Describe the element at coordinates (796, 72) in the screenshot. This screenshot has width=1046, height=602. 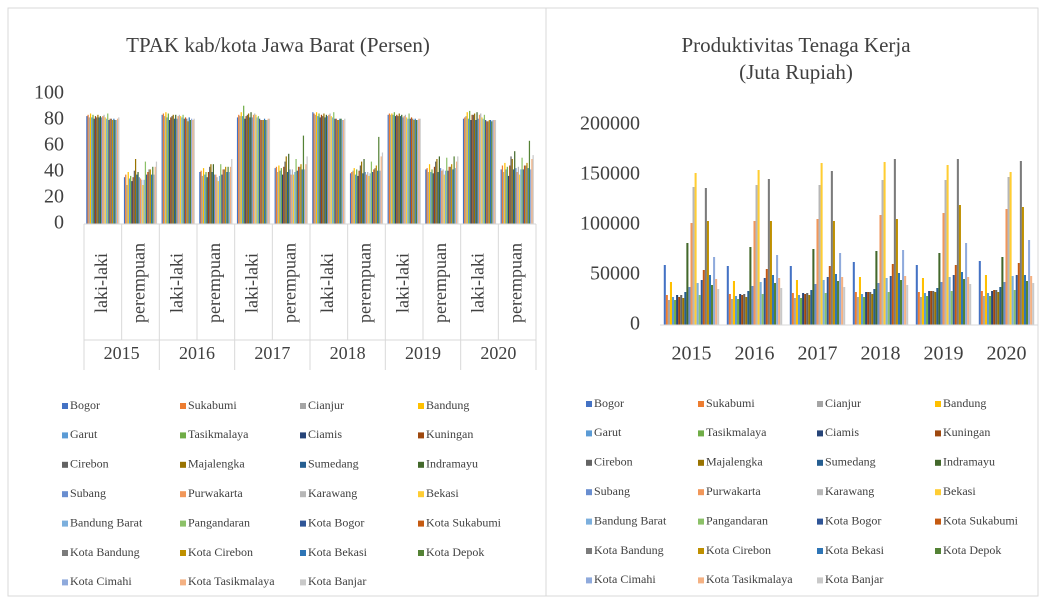
I see `chart-title: (Juta Rupiah)` at that location.